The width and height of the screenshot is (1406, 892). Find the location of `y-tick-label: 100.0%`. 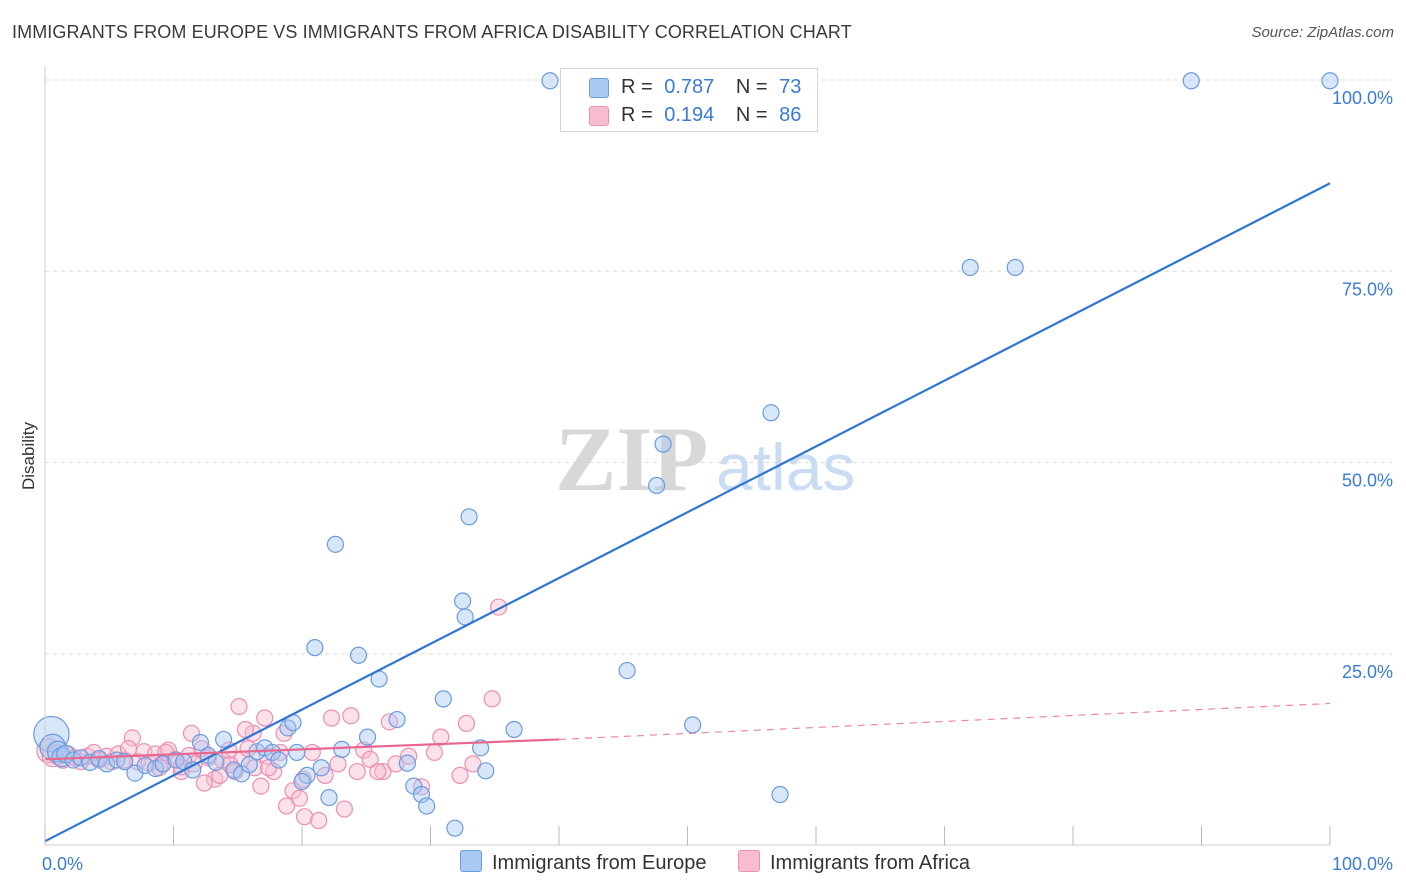

y-tick-label: 100.0% is located at coordinates (1362, 98).